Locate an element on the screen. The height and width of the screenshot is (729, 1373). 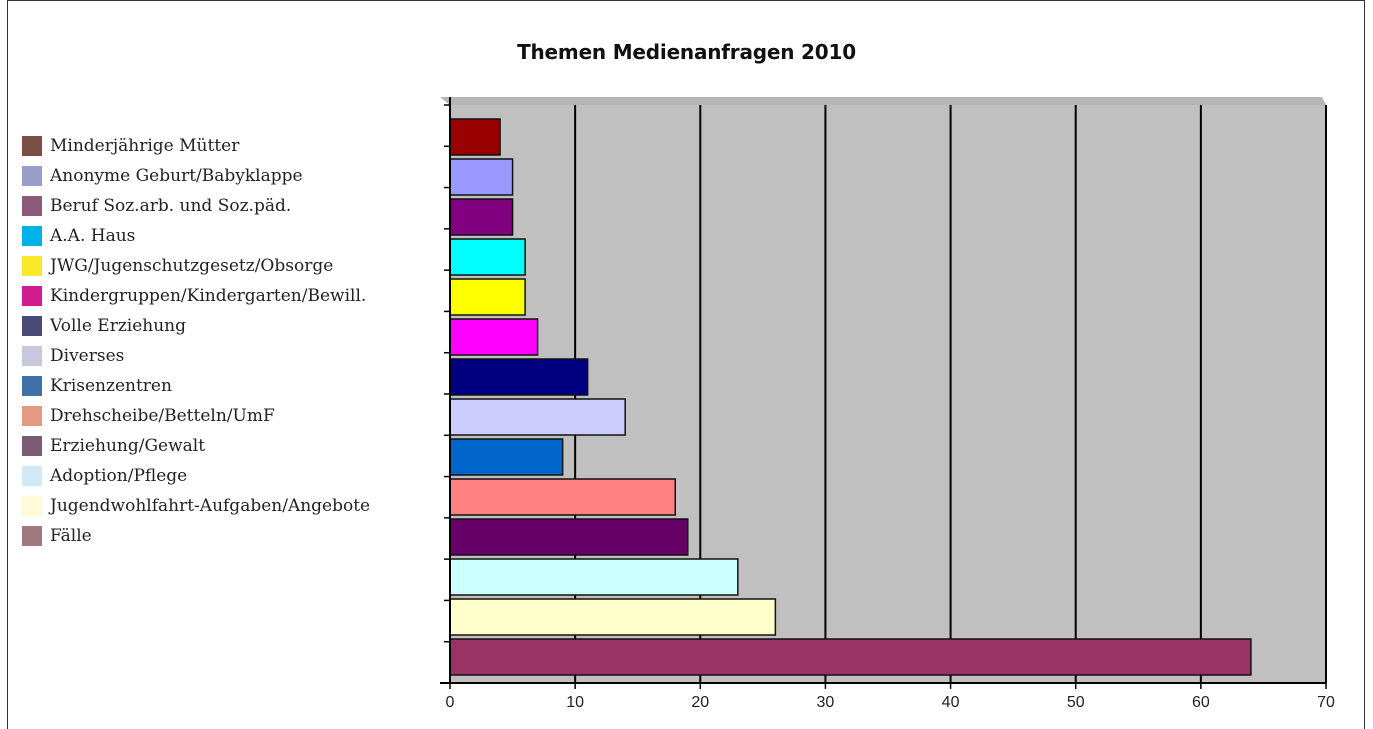
legend-item: Minderjährige Mütter is located at coordinates (196, 146).